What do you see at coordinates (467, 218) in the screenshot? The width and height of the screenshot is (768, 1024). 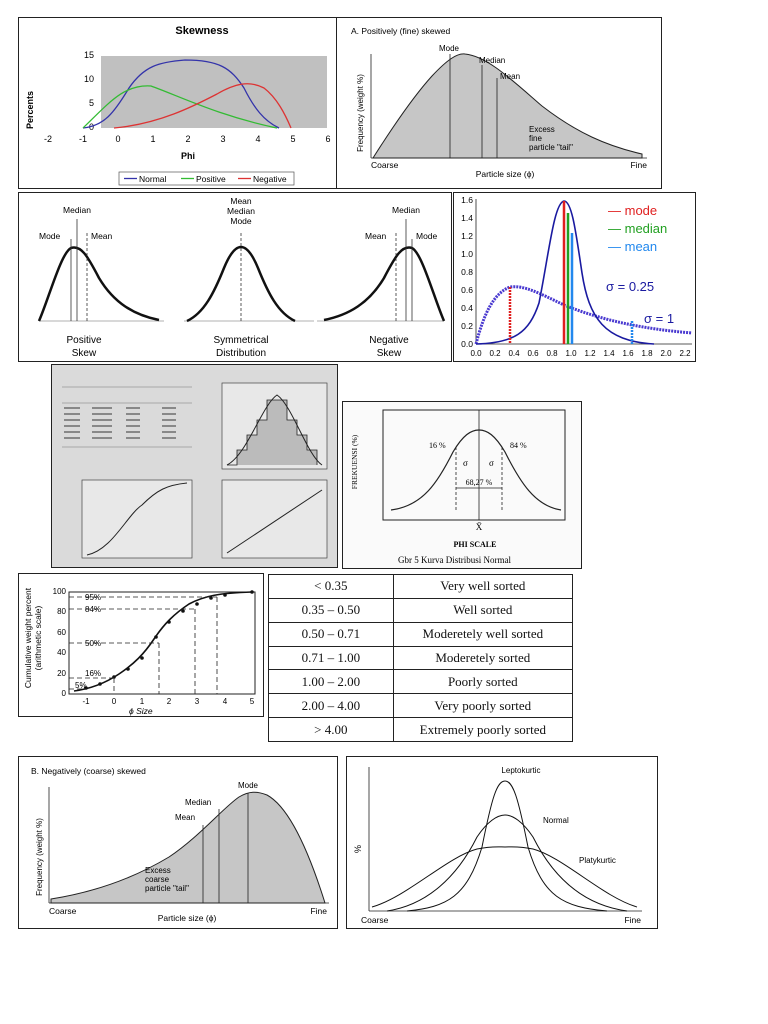 I see `ytick: 1.4` at bounding box center [467, 218].